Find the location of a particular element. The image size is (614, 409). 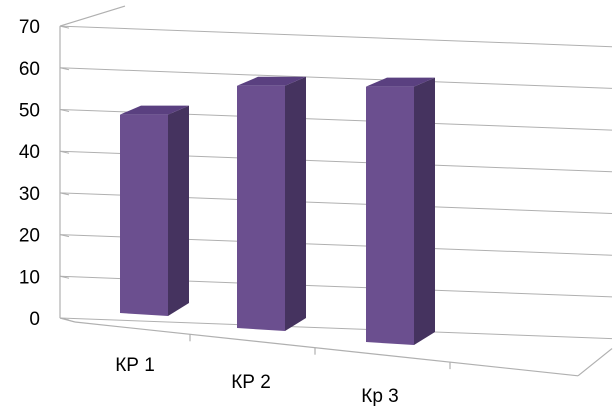

x-tick-label-1: КР 1 is located at coordinates (135, 365).